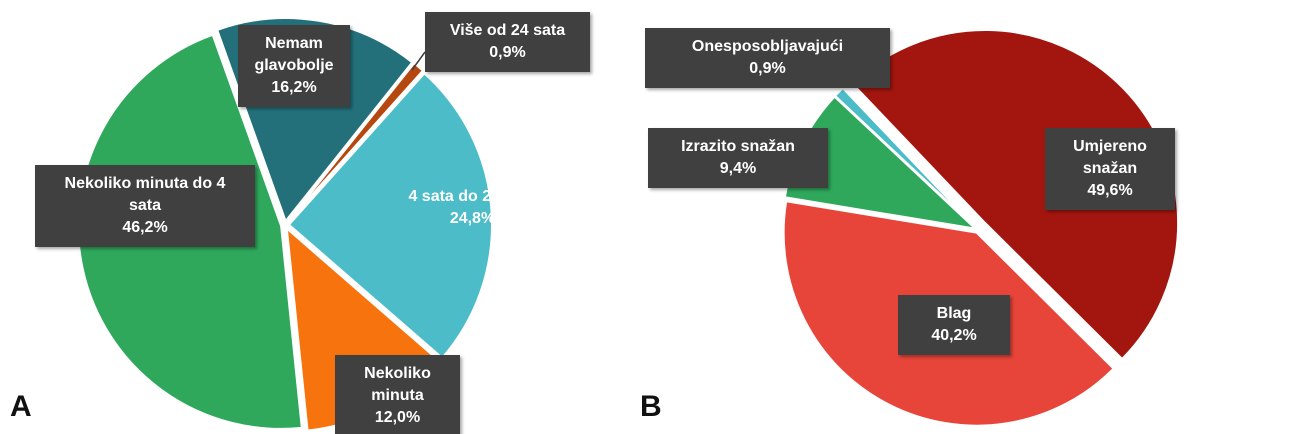 The width and height of the screenshot is (1299, 434). What do you see at coordinates (767, 58) in the screenshot?
I see `slice-label: Onesposobljavajući 0,9%` at bounding box center [767, 58].